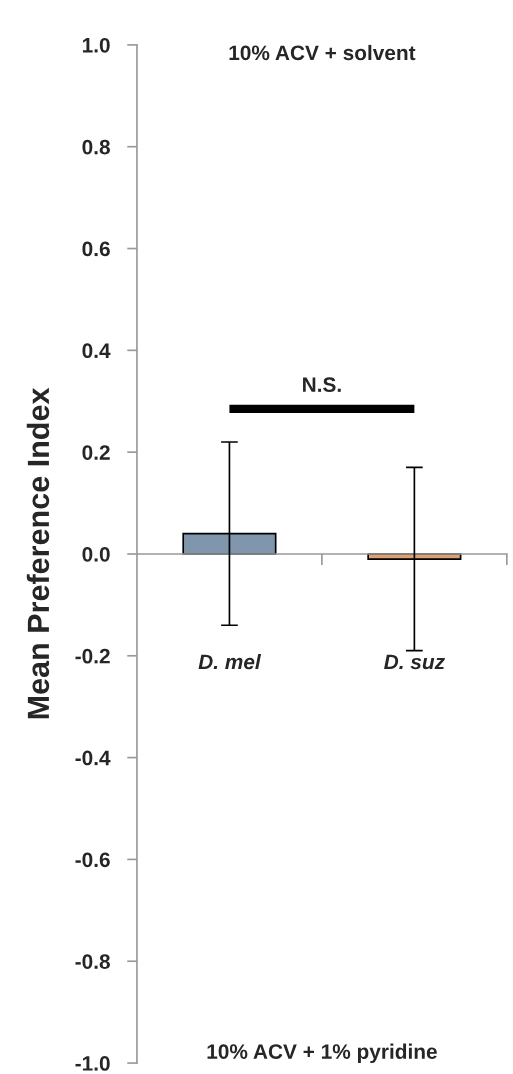 This screenshot has height=1074, width=513. I want to click on y-tick-label: -0.6, so click(92, 860).